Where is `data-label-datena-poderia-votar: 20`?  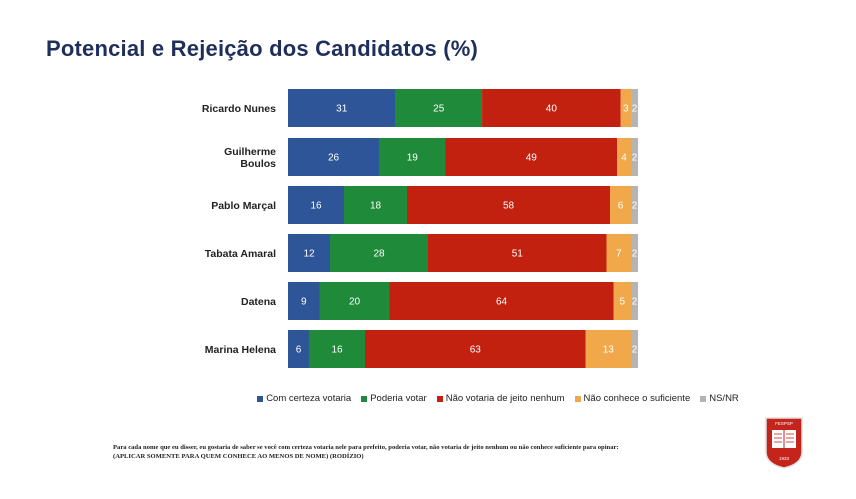 data-label-datena-poderia-votar: 20 is located at coordinates (355, 302).